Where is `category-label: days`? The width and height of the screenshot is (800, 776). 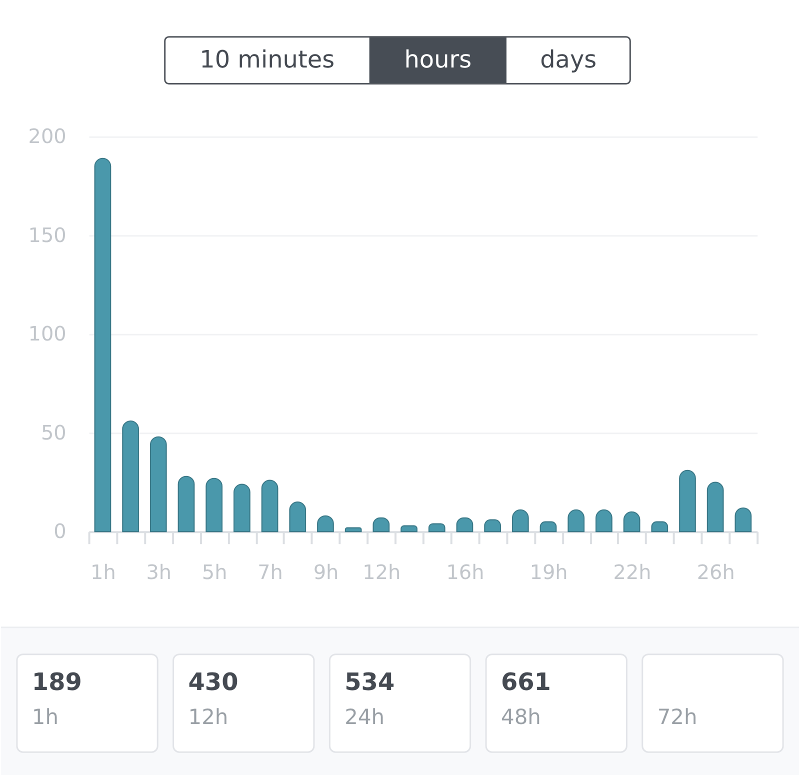 category-label: days is located at coordinates (568, 59).